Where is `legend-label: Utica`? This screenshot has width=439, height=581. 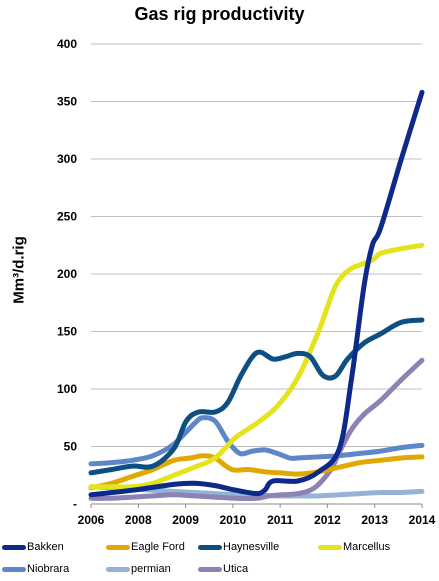
legend-label: Utica is located at coordinates (236, 569).